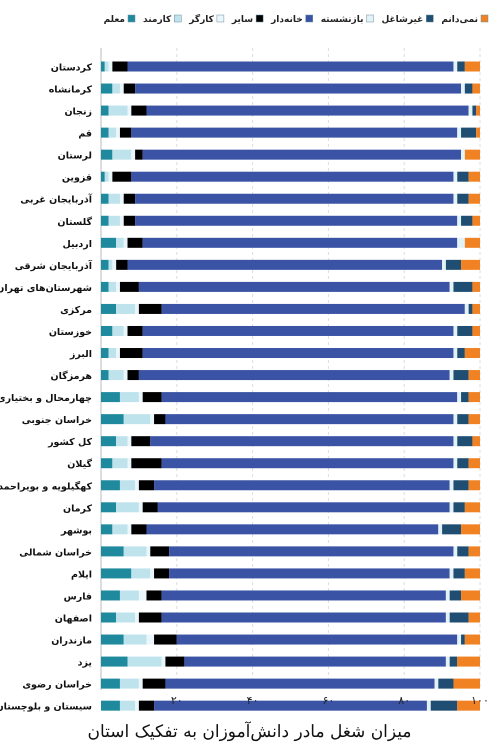  Describe the element at coordinates (74, 222) in the screenshot. I see `category-label: گلستان` at that location.